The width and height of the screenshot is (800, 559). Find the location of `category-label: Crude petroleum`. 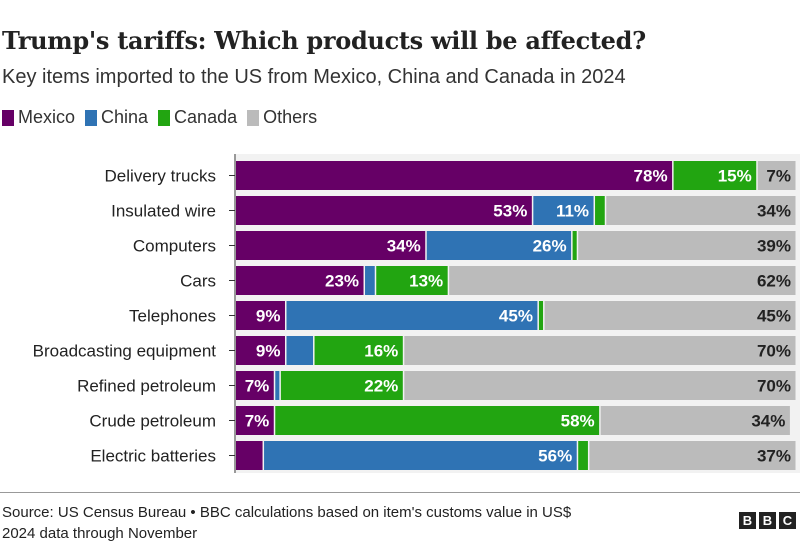

category-label: Crude petroleum is located at coordinates (152, 421).